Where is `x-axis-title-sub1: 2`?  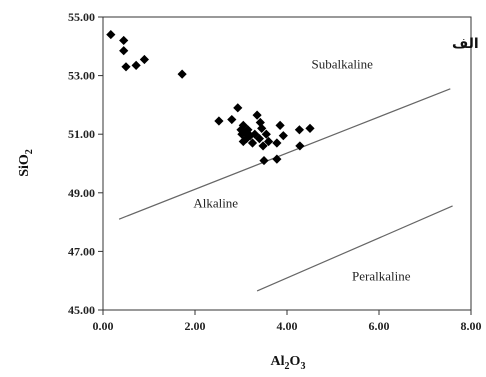
x-axis-title-sub1: 2 is located at coordinates (287, 366).